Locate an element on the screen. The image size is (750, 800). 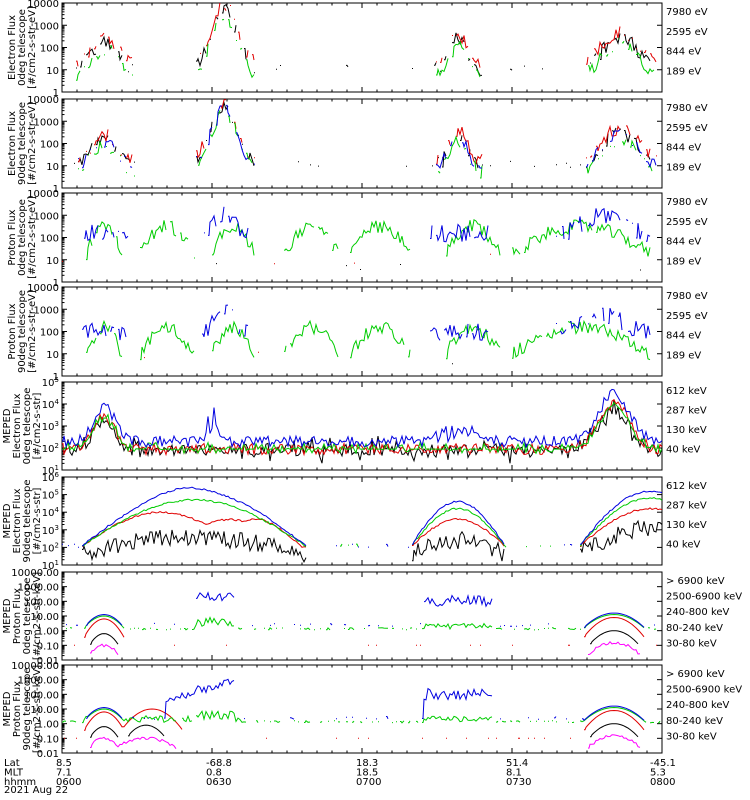
panel-6-ylabel: [#/cm2-s-str] is located at coordinates (37, 520).